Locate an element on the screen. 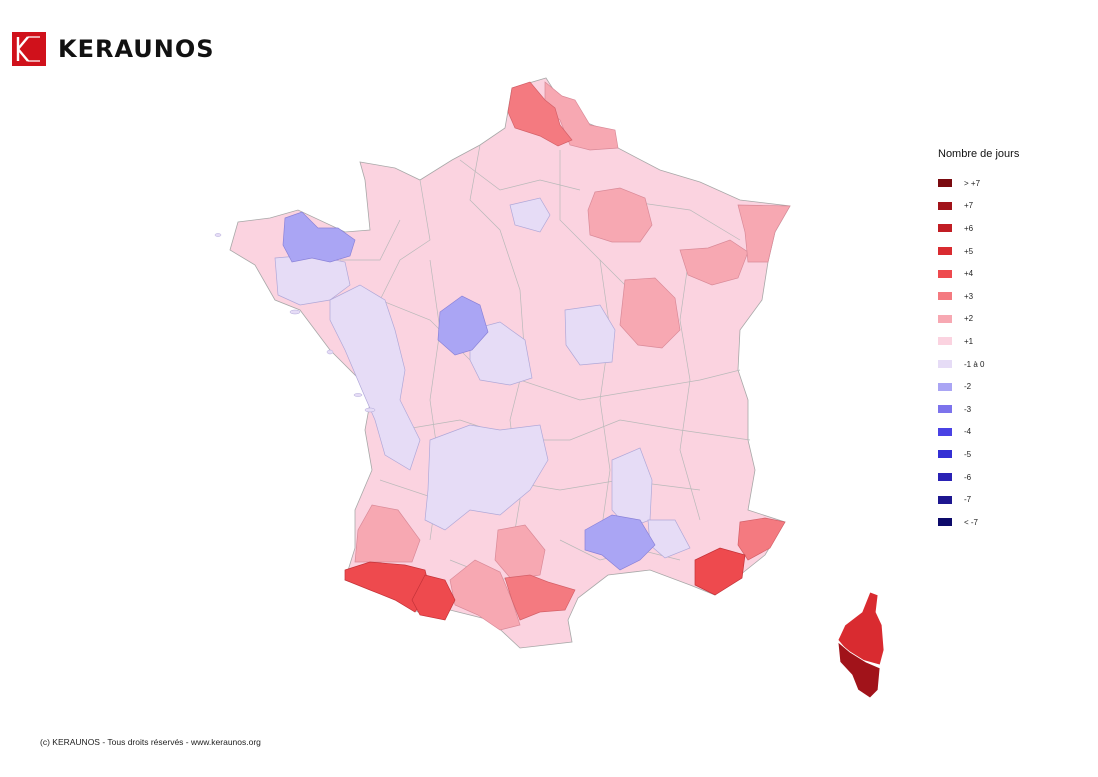 The image size is (1098, 777). legend-item: +4 is located at coordinates (978, 273).